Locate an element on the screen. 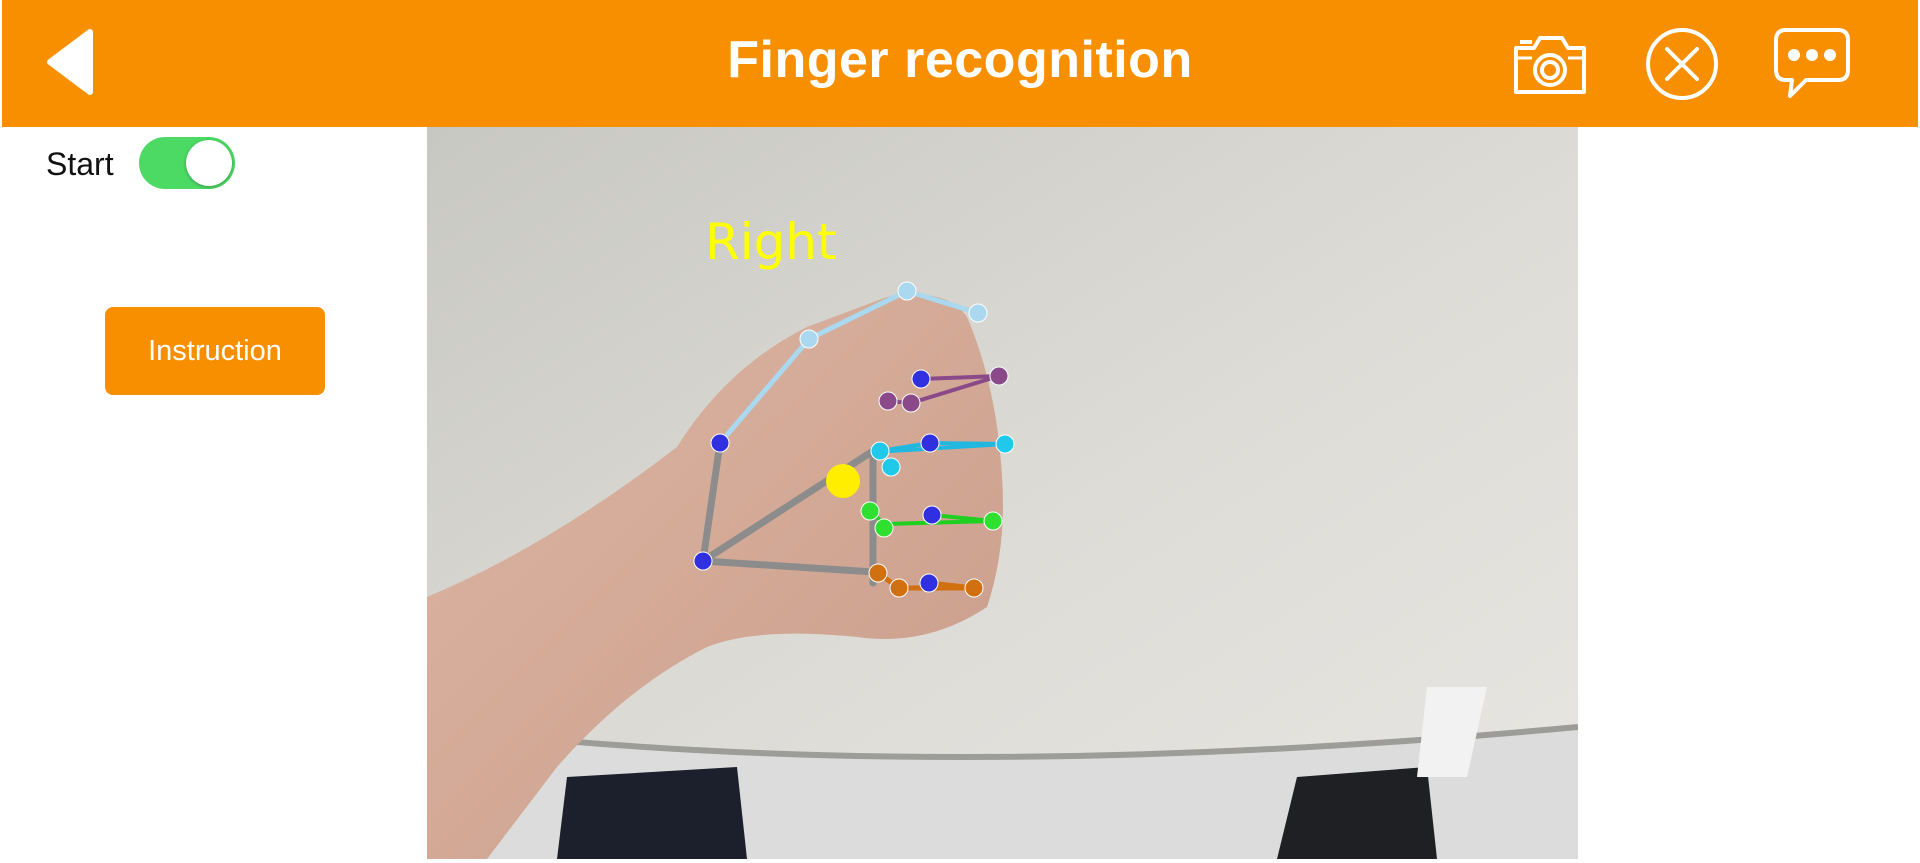  back-button is located at coordinates (72, 63).